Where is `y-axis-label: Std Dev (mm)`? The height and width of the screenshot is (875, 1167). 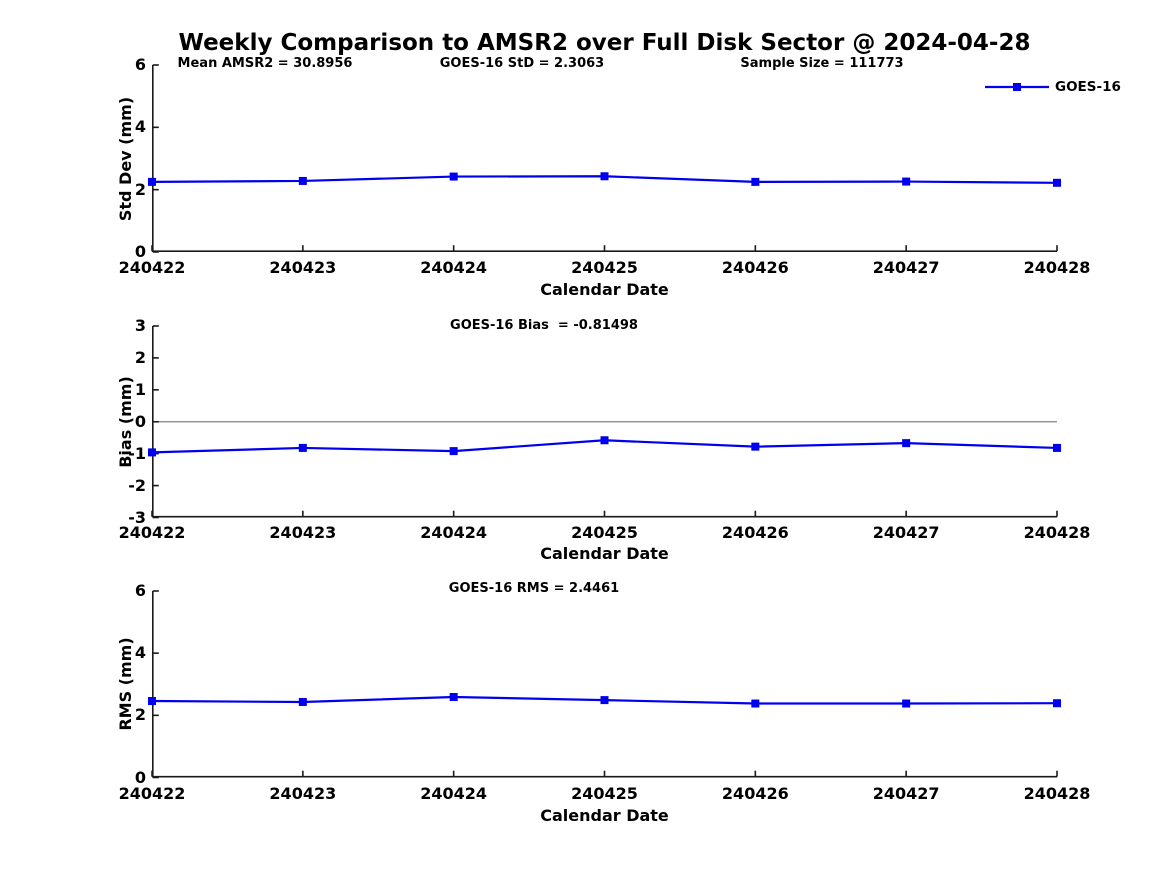 y-axis-label: Std Dev (mm) is located at coordinates (125, 158).